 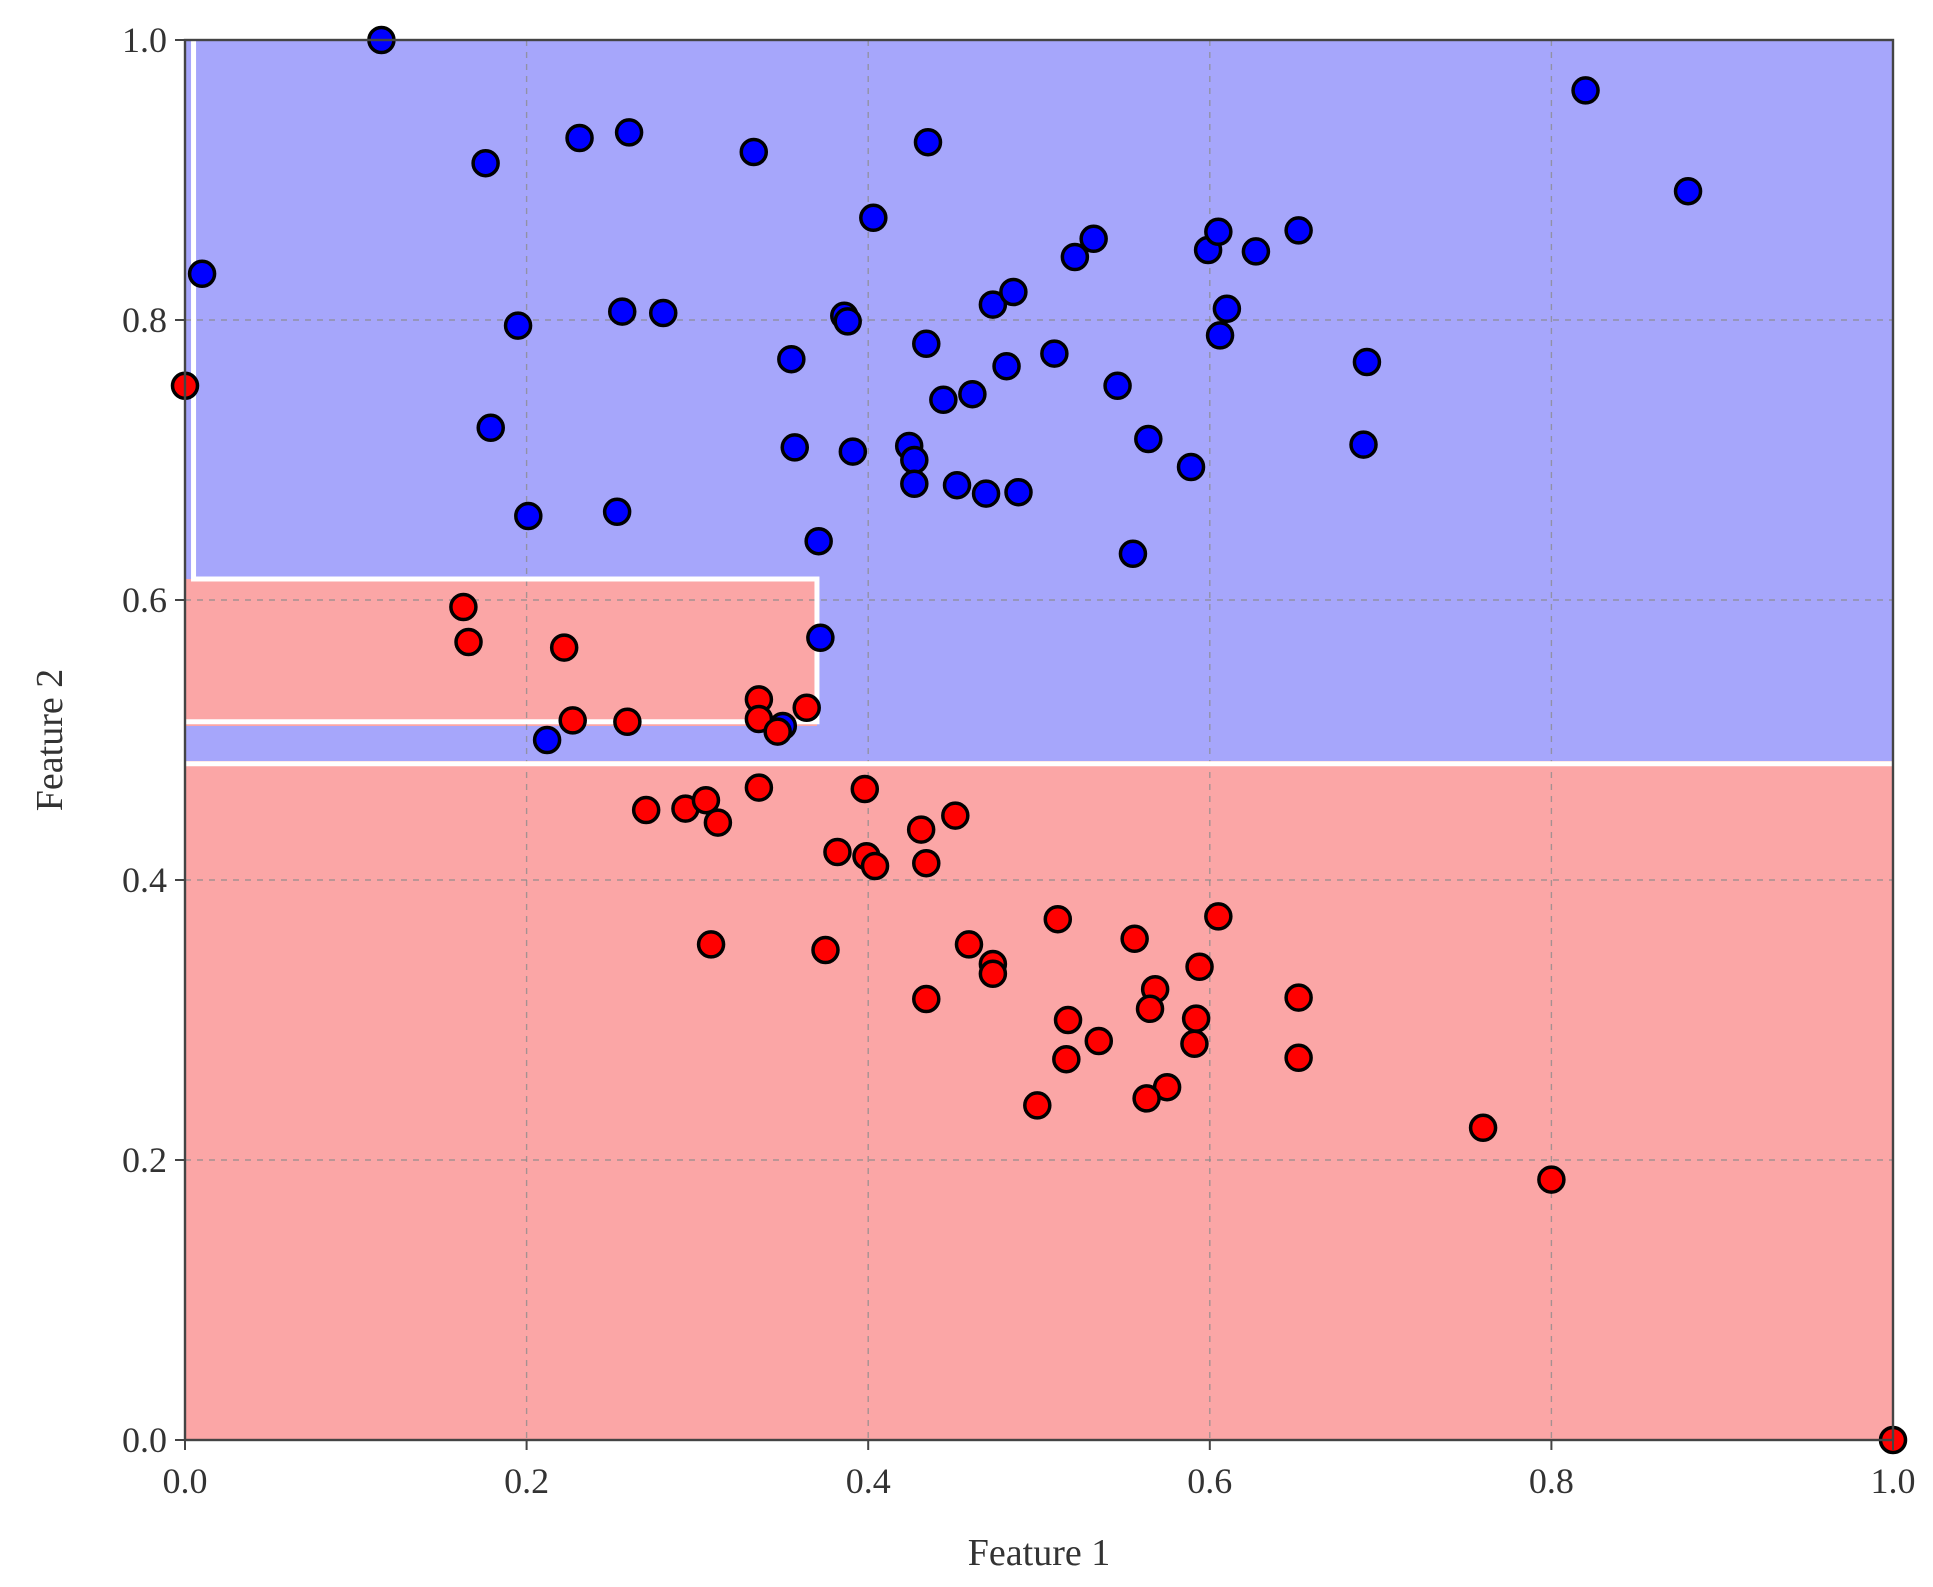 I want to click on y-tick-label-1: 0.2, so click(x=144, y=1160).